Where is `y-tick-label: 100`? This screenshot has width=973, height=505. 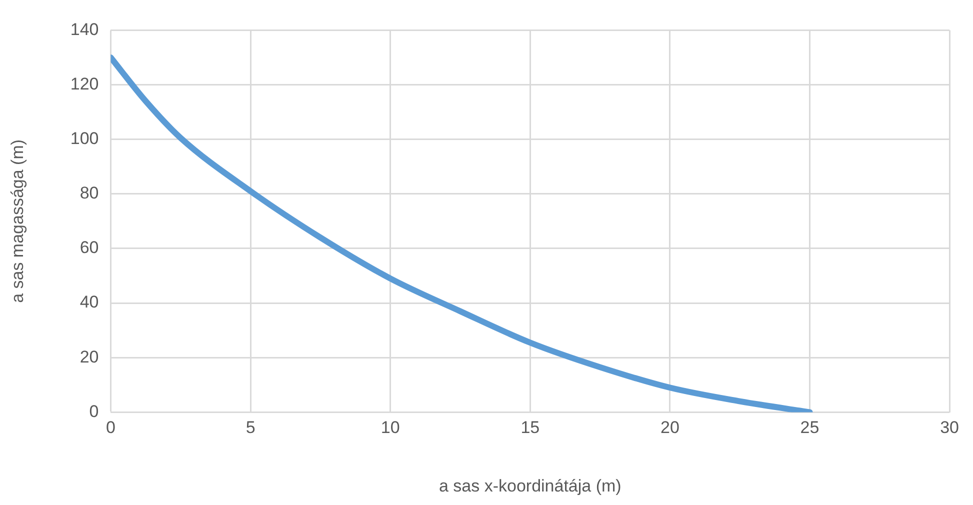
y-tick-label: 100 is located at coordinates (84, 138).